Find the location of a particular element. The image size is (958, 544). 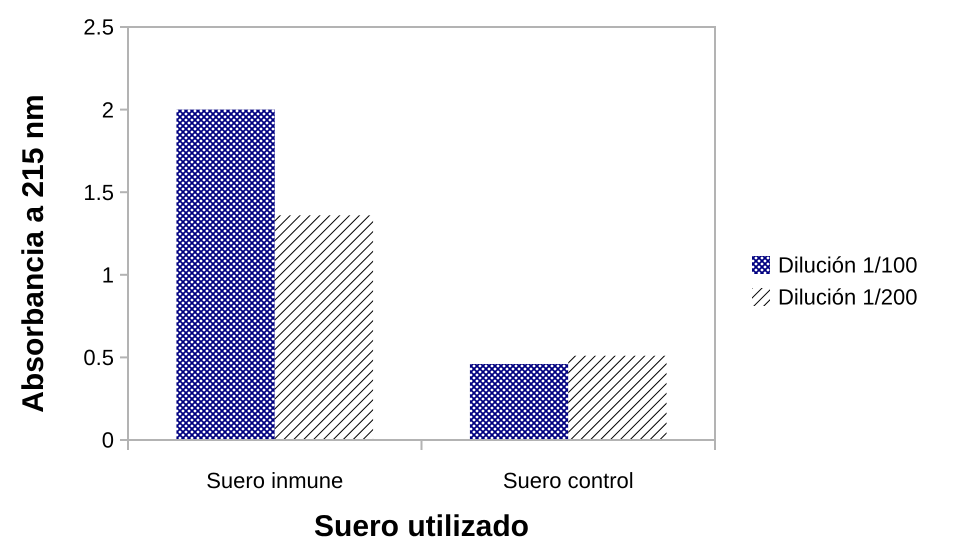

legend-label: Dilución 1/200 is located at coordinates (848, 297).